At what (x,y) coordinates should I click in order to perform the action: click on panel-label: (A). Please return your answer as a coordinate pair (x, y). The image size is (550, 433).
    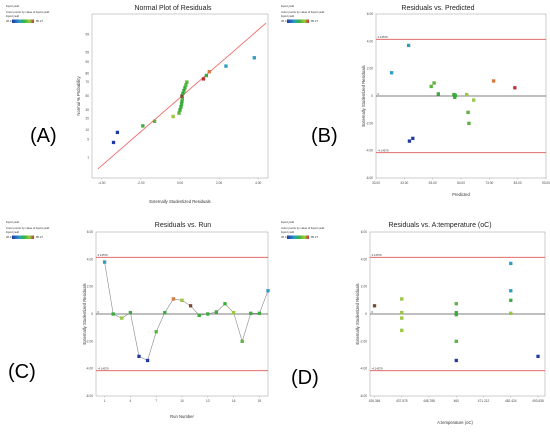
    Looking at the image, I should click on (43, 136).